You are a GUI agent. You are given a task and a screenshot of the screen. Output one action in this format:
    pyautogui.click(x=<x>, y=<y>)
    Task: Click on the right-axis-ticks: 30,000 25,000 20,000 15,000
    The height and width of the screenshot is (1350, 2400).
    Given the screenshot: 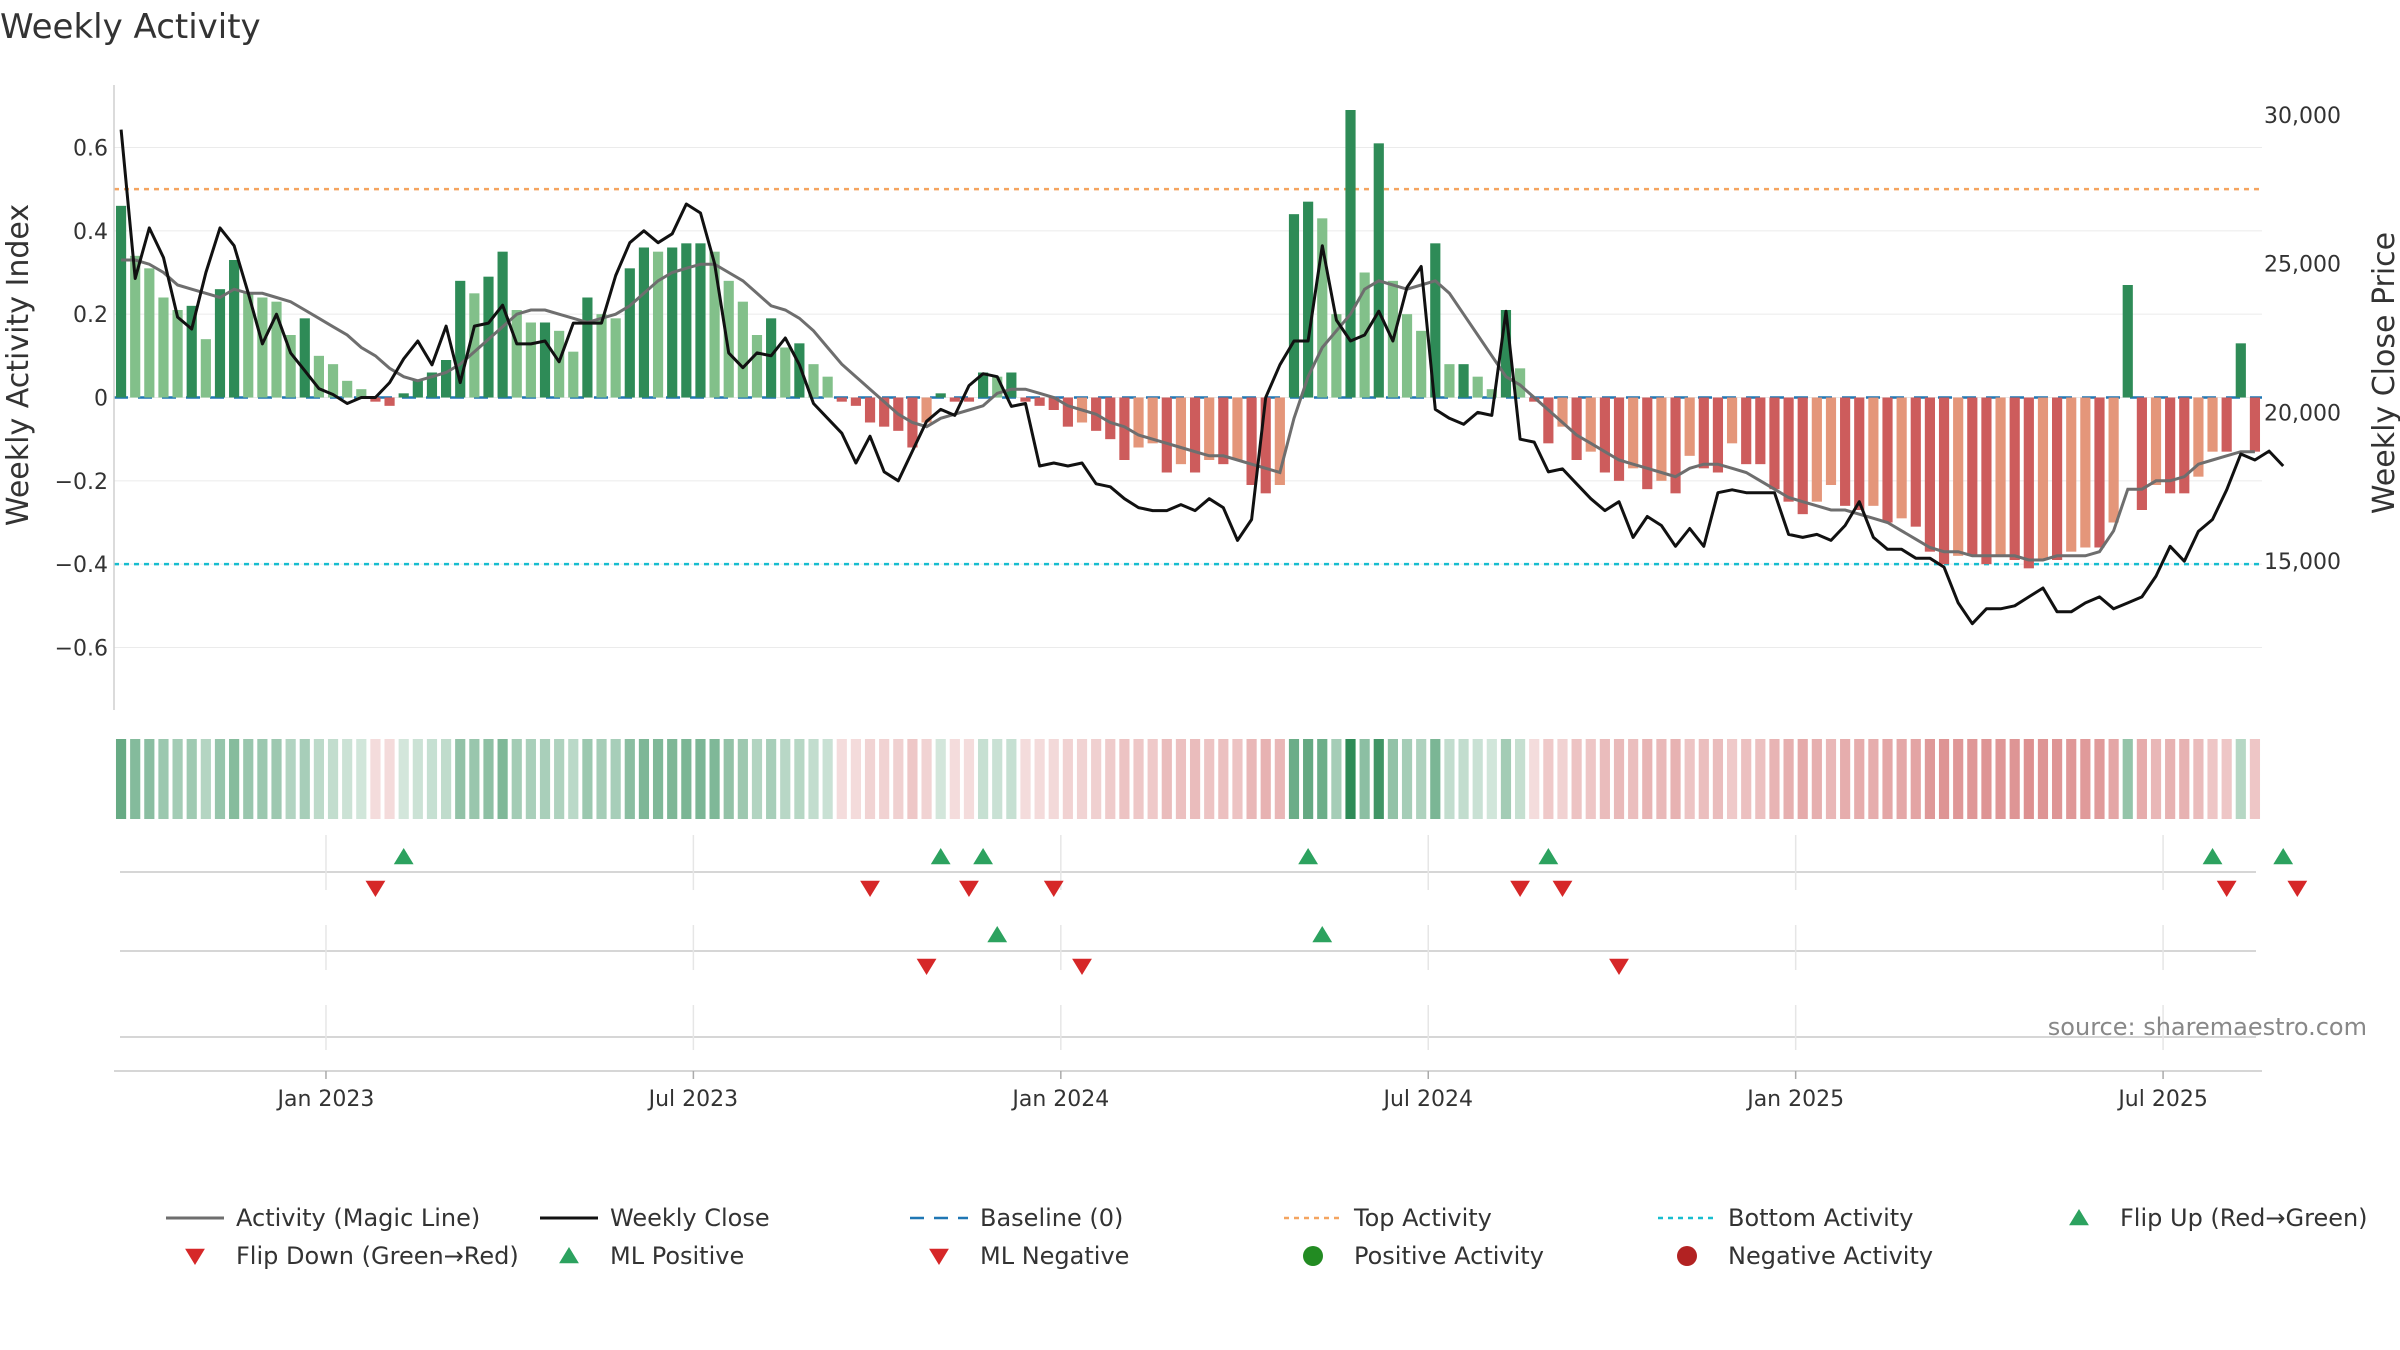 What is the action you would take?
    pyautogui.click(x=2302, y=339)
    